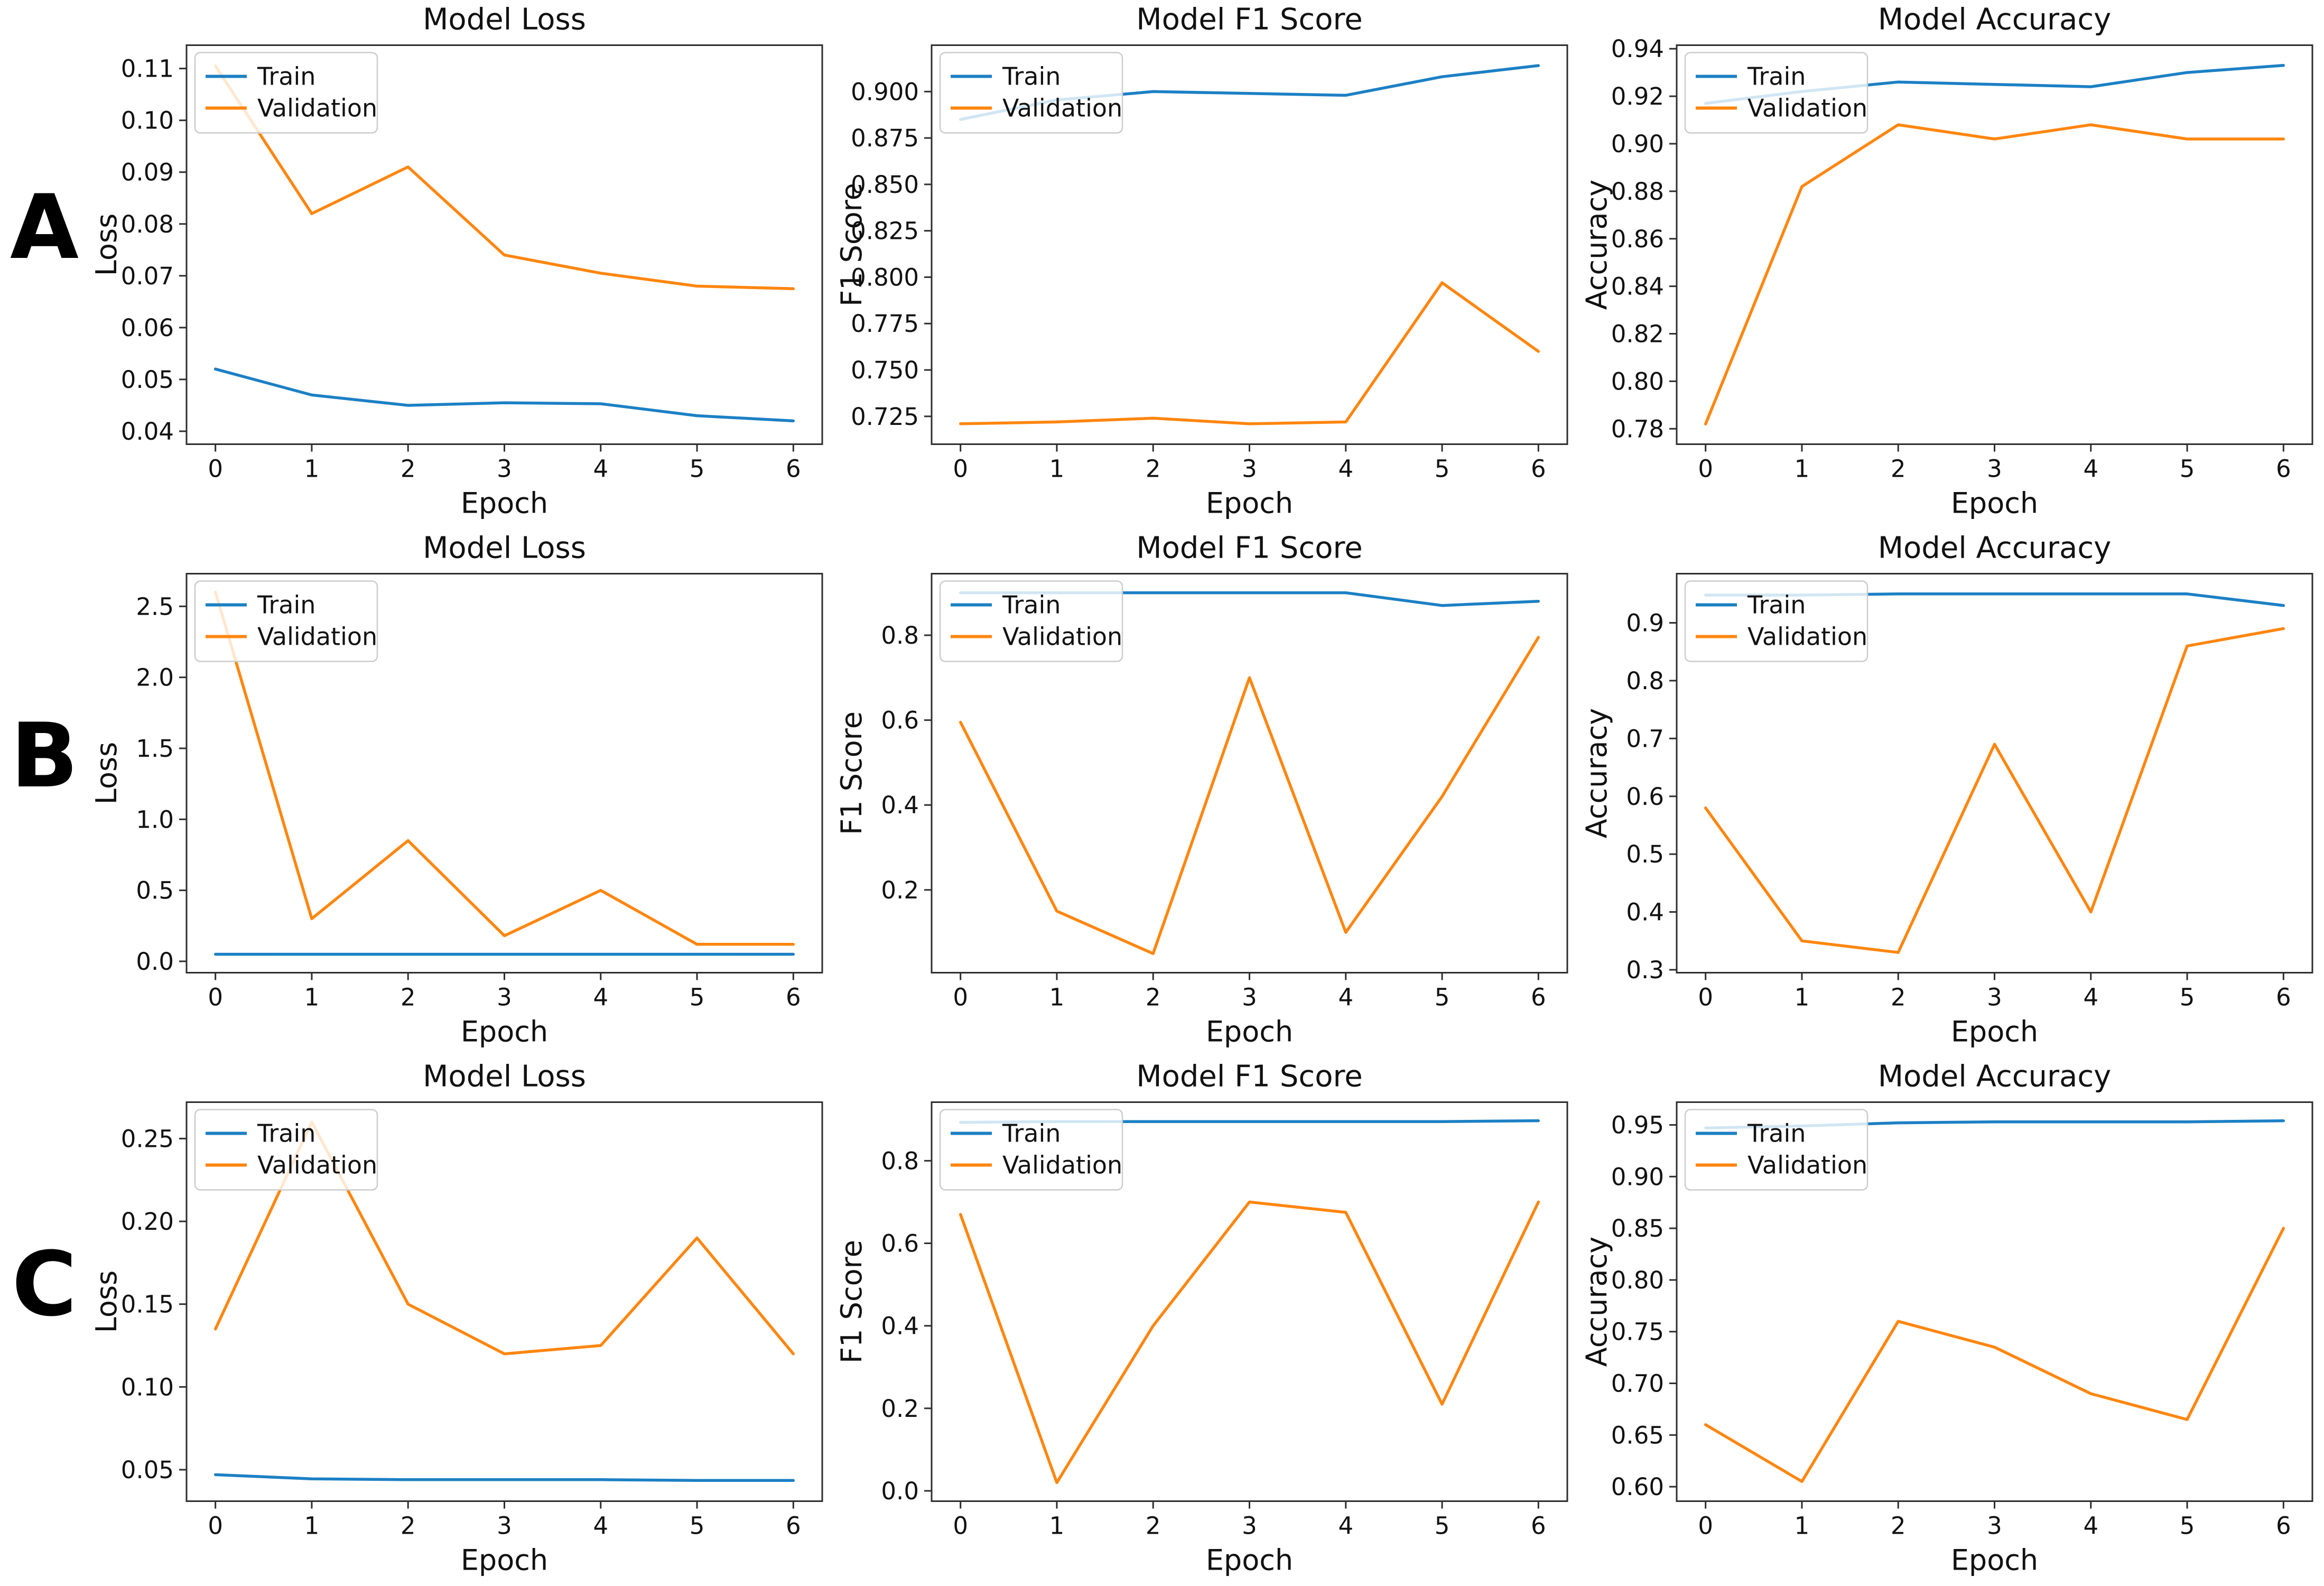 Image resolution: width=2324 pixels, height=1586 pixels. Describe the element at coordinates (1637, 49) in the screenshot. I see `svg-text: 0.94` at that location.